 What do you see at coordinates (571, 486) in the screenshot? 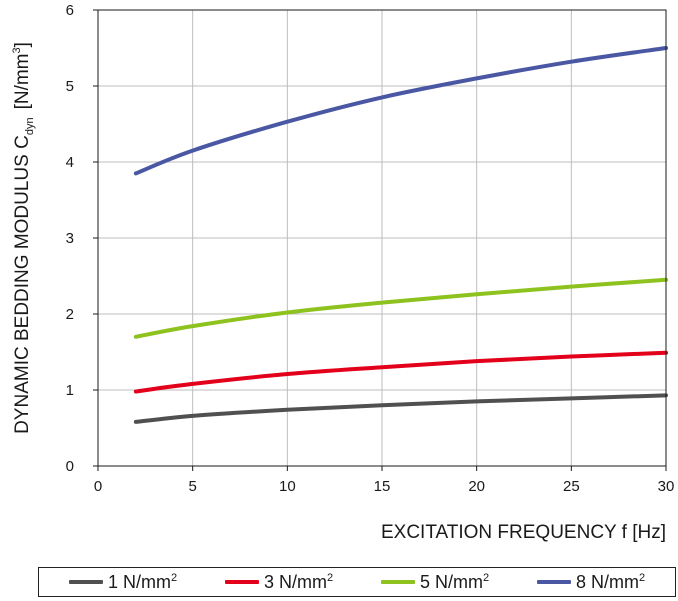
I see `x-tick-label: 25` at bounding box center [571, 486].